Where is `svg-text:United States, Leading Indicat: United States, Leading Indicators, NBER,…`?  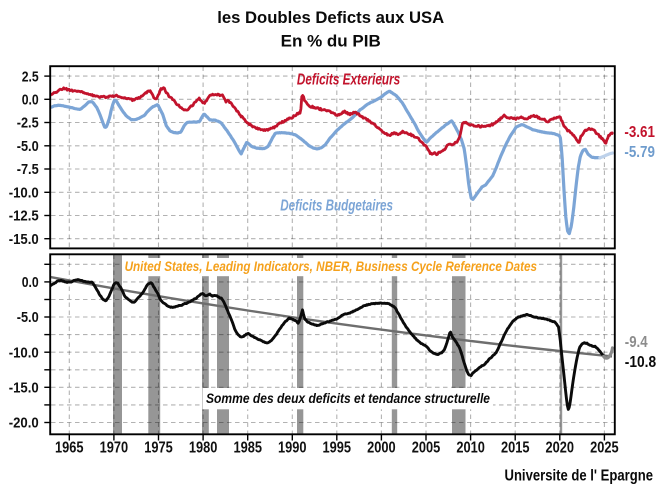 svg-text:United States, Leading Indicat: United States, Leading Indicators, NBER,… is located at coordinates (331, 266).